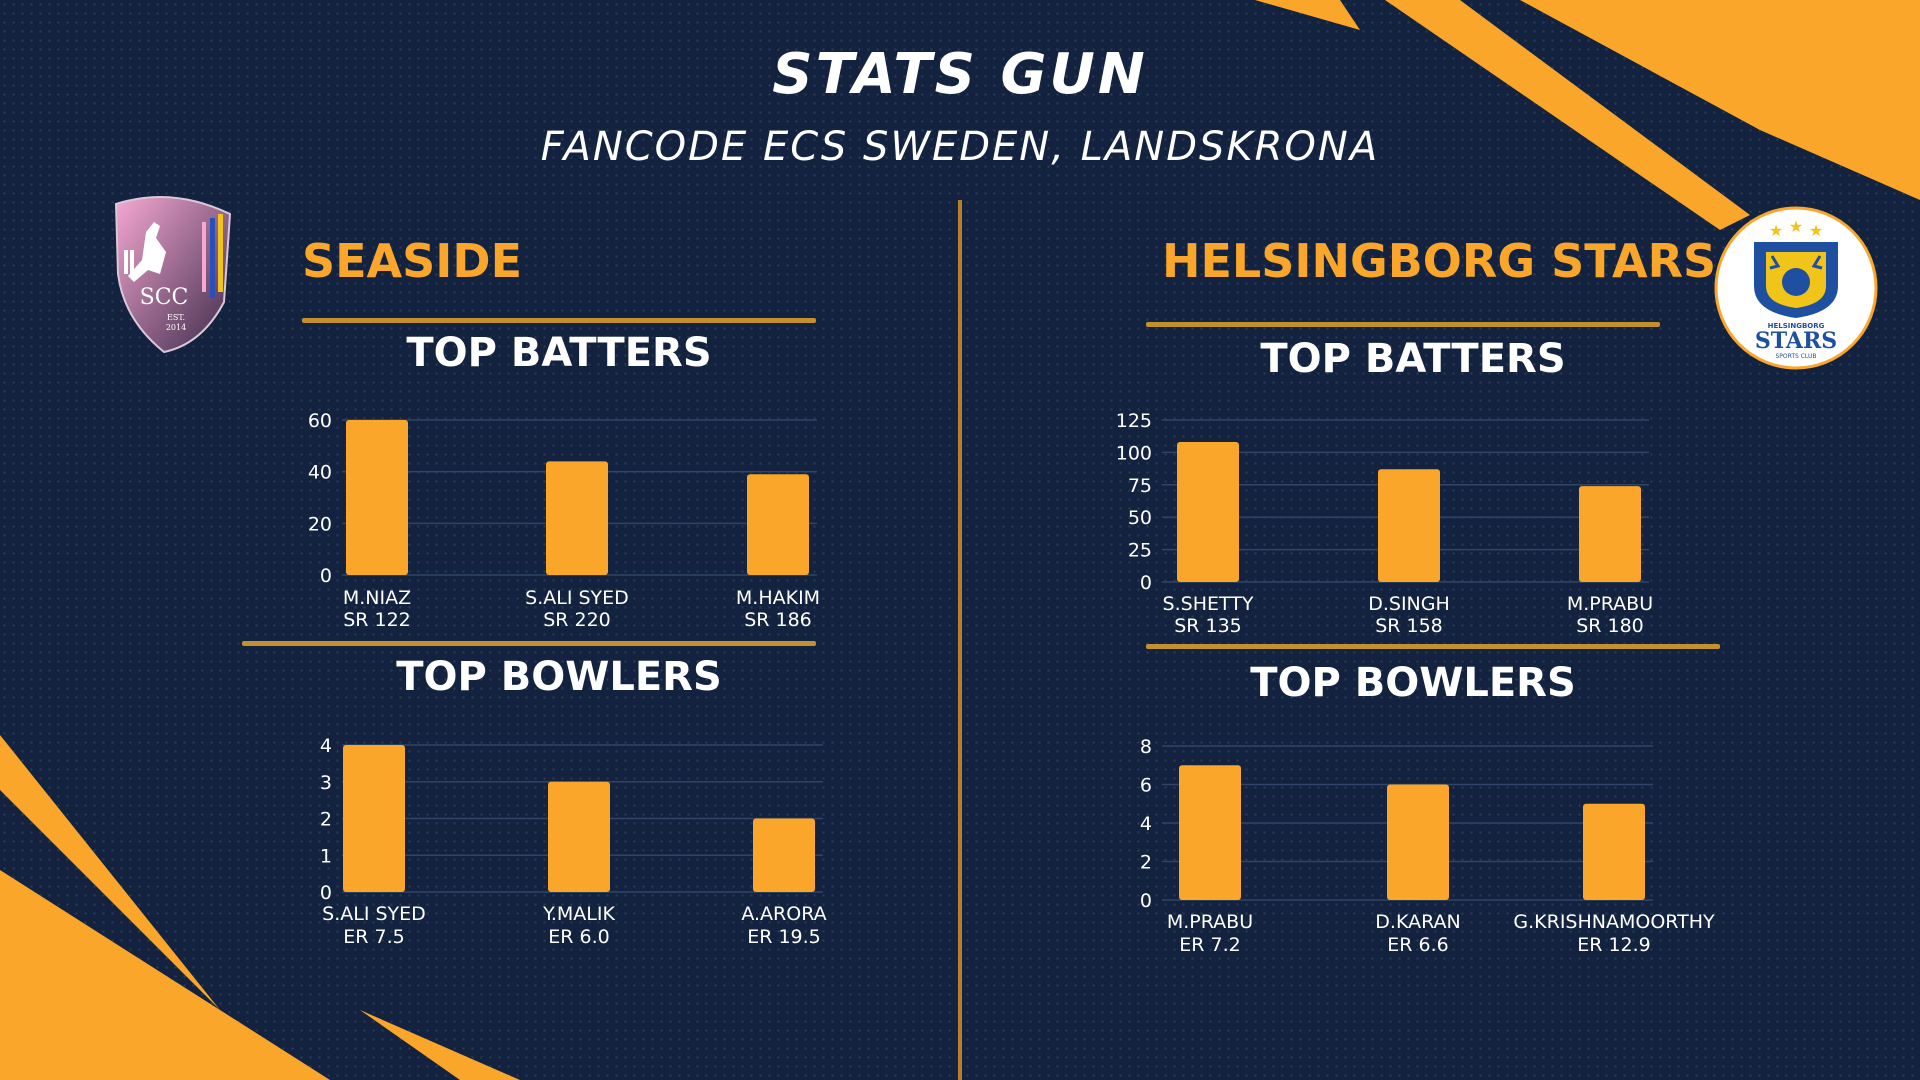 Image resolution: width=1920 pixels, height=1080 pixels. I want to click on x-category-label: A.ARORA, so click(783, 914).